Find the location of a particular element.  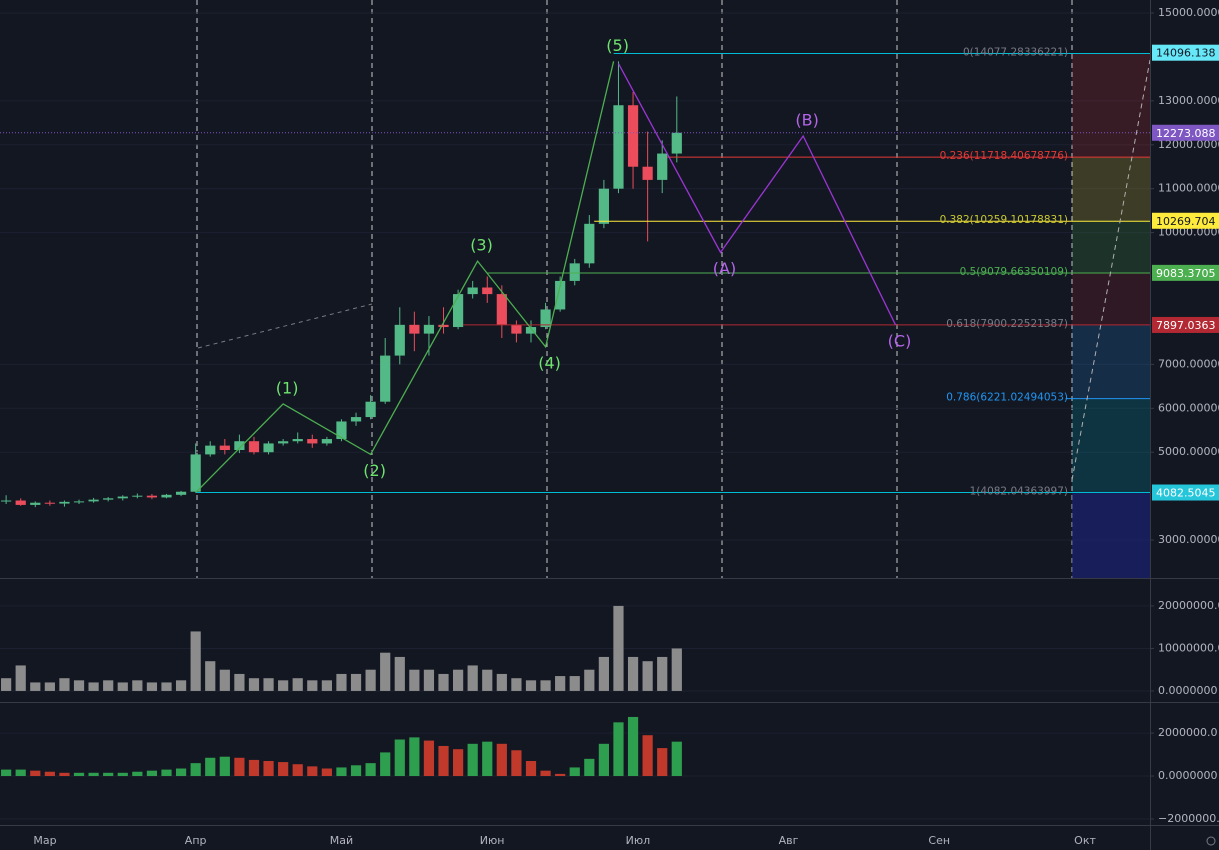

wave-label: (4) is located at coordinates (549, 362).